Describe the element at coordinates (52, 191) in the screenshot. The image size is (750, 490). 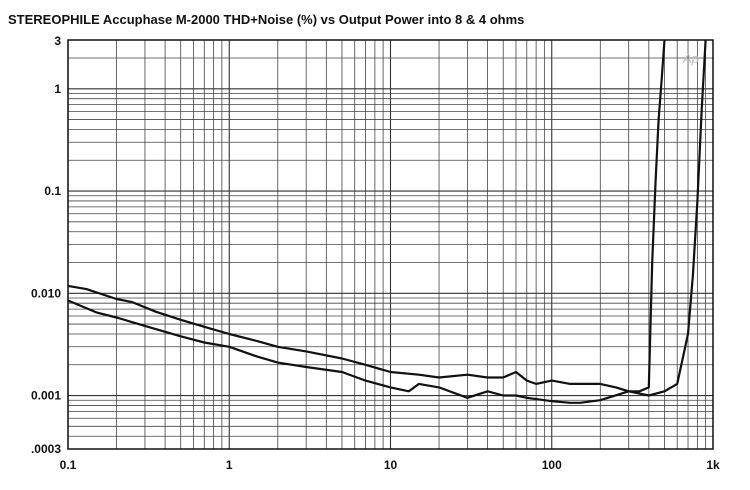
I see `y-tick-label: 0.1` at that location.